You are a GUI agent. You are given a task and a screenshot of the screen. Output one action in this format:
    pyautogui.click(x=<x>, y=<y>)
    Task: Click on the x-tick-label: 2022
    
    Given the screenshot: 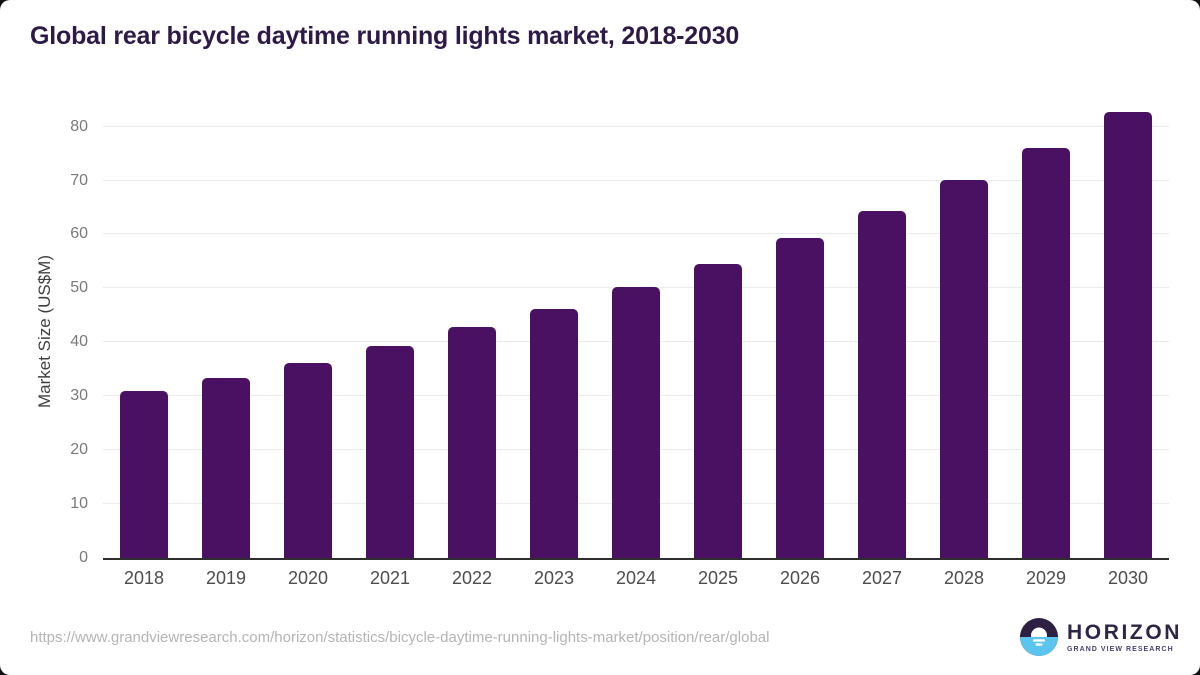 What is the action you would take?
    pyautogui.click(x=472, y=578)
    